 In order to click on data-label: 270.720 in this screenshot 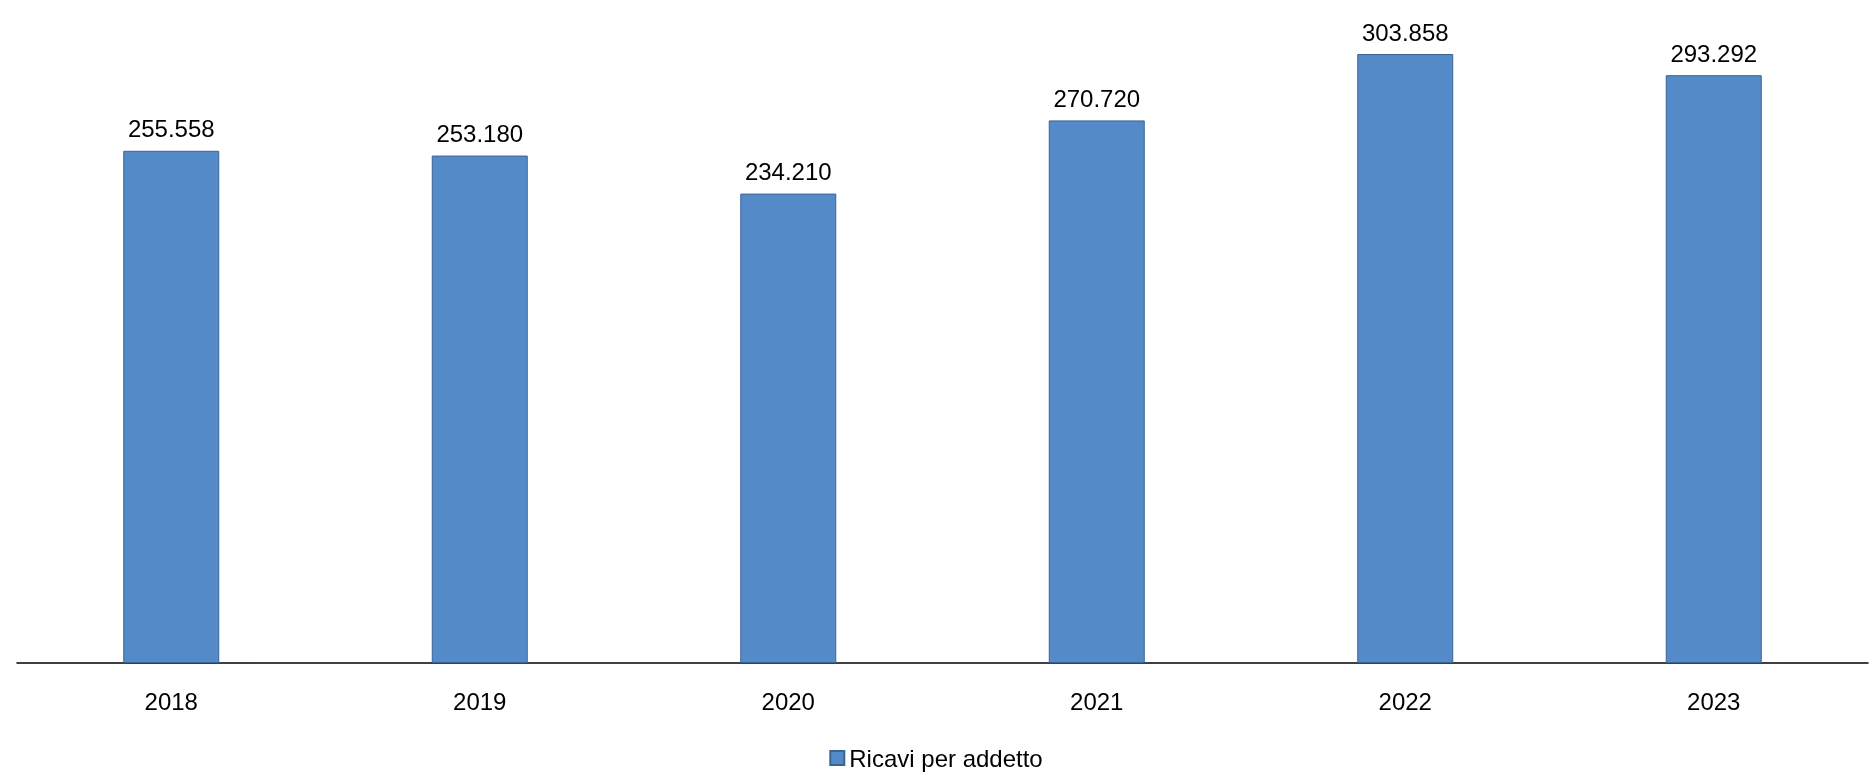, I will do `click(1097, 98)`.